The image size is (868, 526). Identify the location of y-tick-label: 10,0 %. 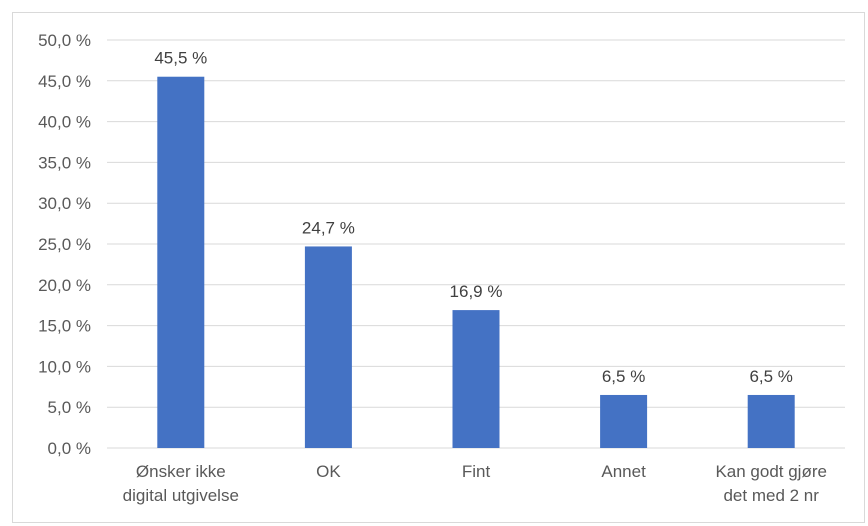
(64, 366).